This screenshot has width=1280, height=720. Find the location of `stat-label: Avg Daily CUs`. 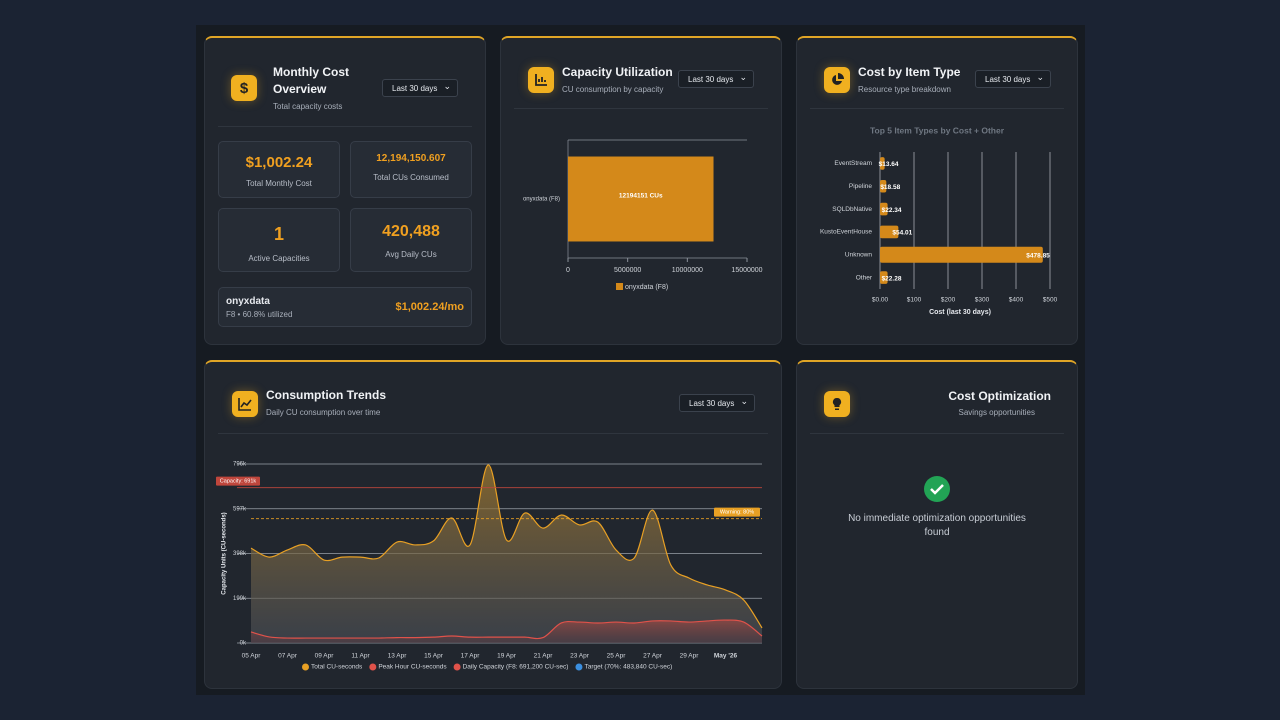

stat-label: Avg Daily CUs is located at coordinates (411, 254).